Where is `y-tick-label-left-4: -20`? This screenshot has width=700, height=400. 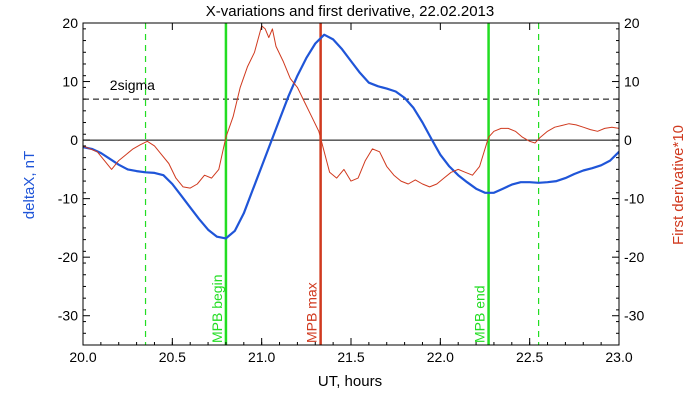 y-tick-label-left-4: -20 is located at coordinates (68, 257).